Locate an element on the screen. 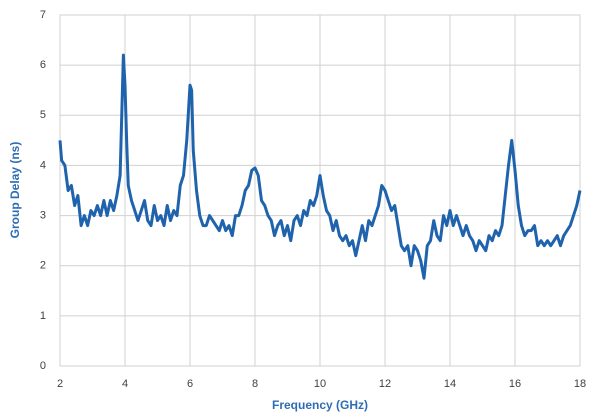  y-tick-label: 7 is located at coordinates (43, 15).